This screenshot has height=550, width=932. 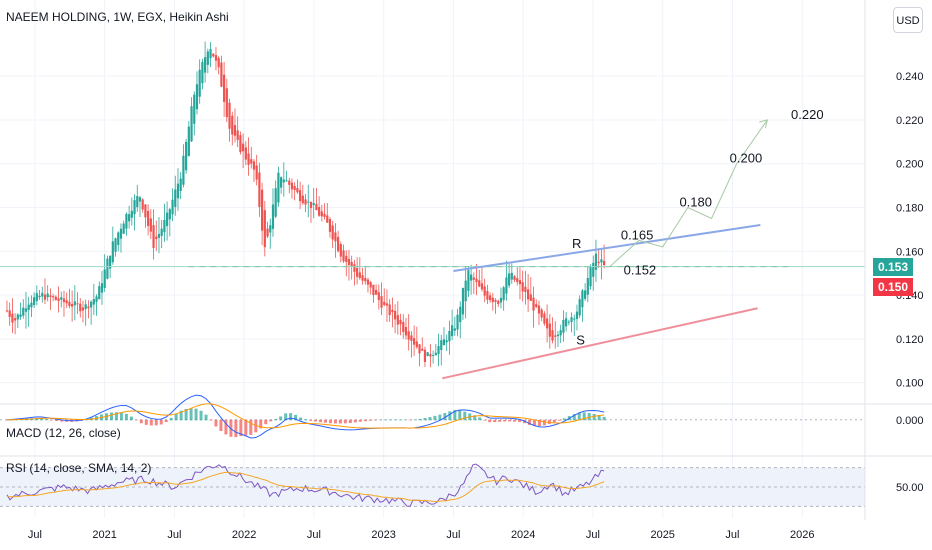 I want to click on x-tick-label: 2026, so click(x=802, y=535).